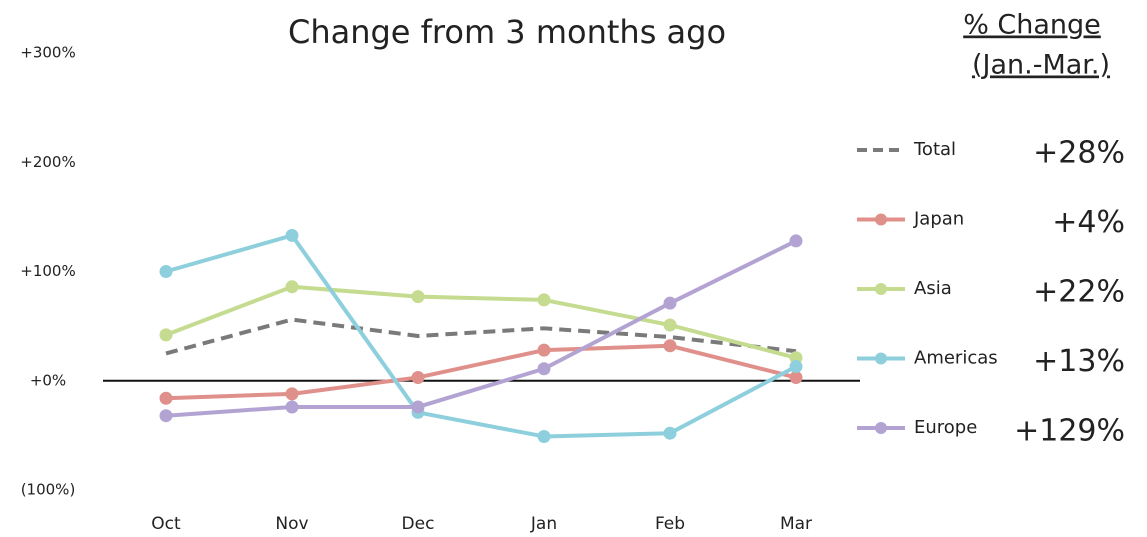 The image size is (1147, 537). What do you see at coordinates (956, 358) in the screenshot?
I see `legend-label: Americas` at bounding box center [956, 358].